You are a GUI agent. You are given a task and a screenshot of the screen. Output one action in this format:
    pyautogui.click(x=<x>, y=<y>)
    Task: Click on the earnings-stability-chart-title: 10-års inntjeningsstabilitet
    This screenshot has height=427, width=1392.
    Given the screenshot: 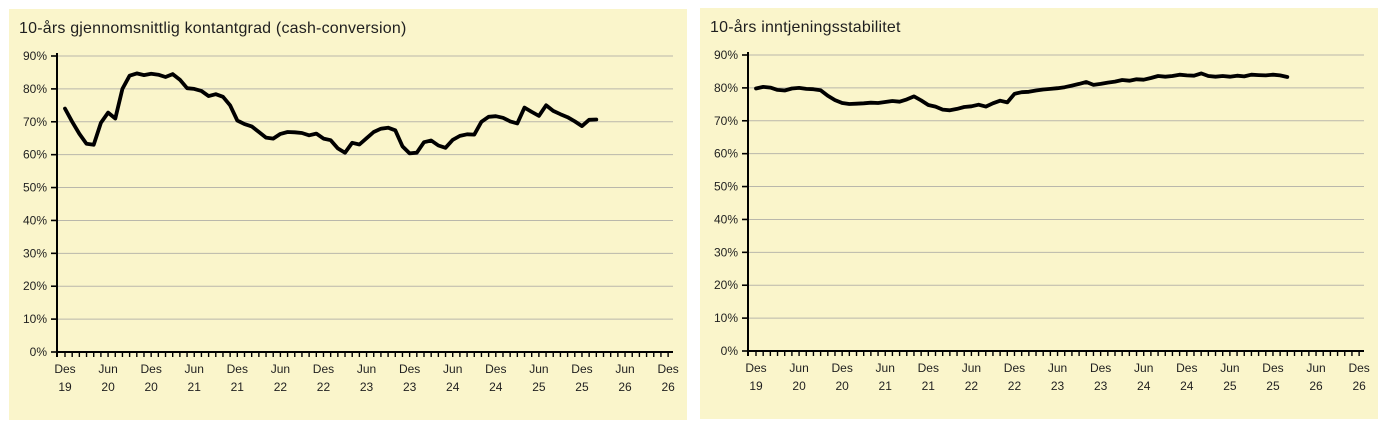 What is the action you would take?
    pyautogui.click(x=805, y=27)
    